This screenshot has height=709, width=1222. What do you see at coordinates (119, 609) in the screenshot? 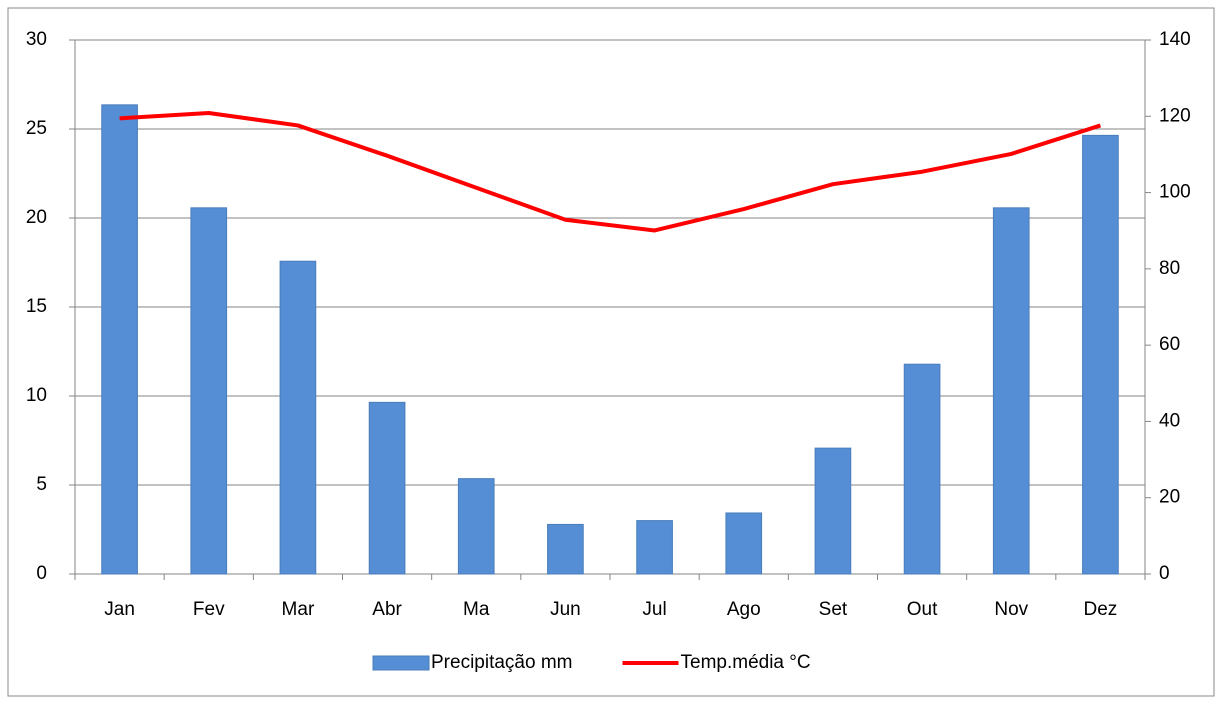
I see `x-tick-label: Jan` at bounding box center [119, 609].